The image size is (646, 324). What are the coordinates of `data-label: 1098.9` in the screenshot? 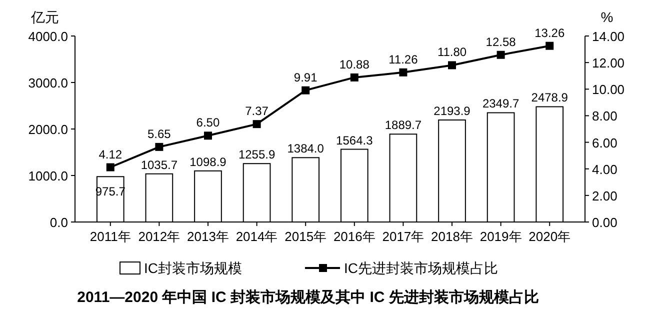 It's located at (208, 161).